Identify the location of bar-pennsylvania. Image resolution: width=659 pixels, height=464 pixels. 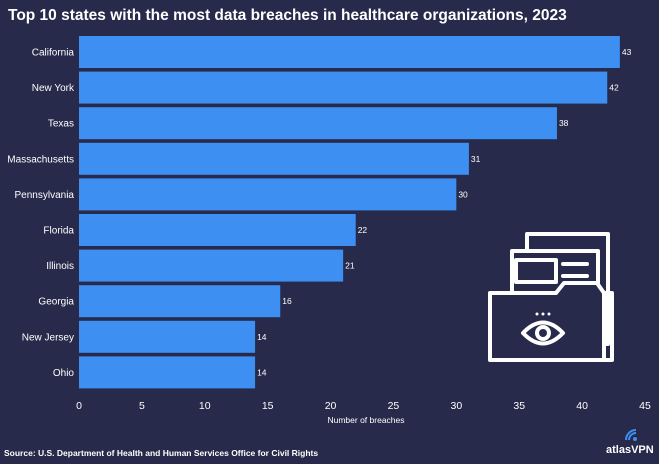
(268, 194).